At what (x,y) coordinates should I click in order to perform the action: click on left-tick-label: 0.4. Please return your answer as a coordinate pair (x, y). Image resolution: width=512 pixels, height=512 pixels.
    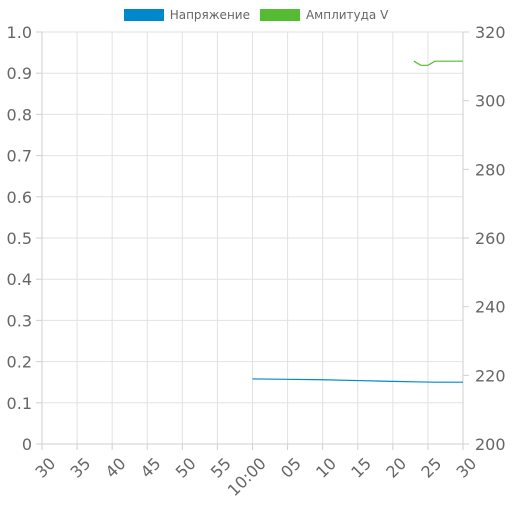
    Looking at the image, I should click on (19, 279).